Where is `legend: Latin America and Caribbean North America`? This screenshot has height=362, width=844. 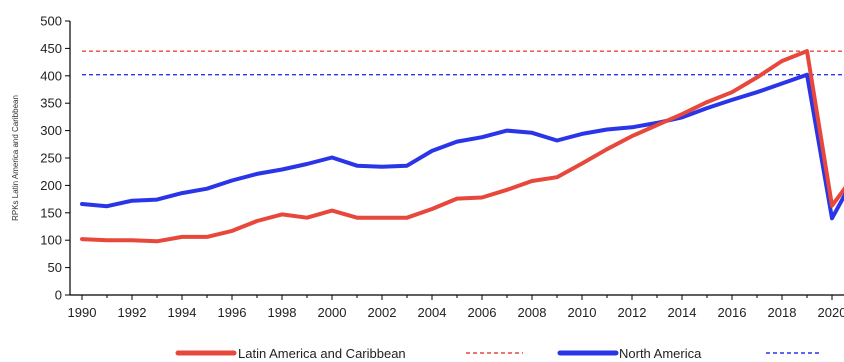 legend: Latin America and Caribbean North America is located at coordinates (498, 353).